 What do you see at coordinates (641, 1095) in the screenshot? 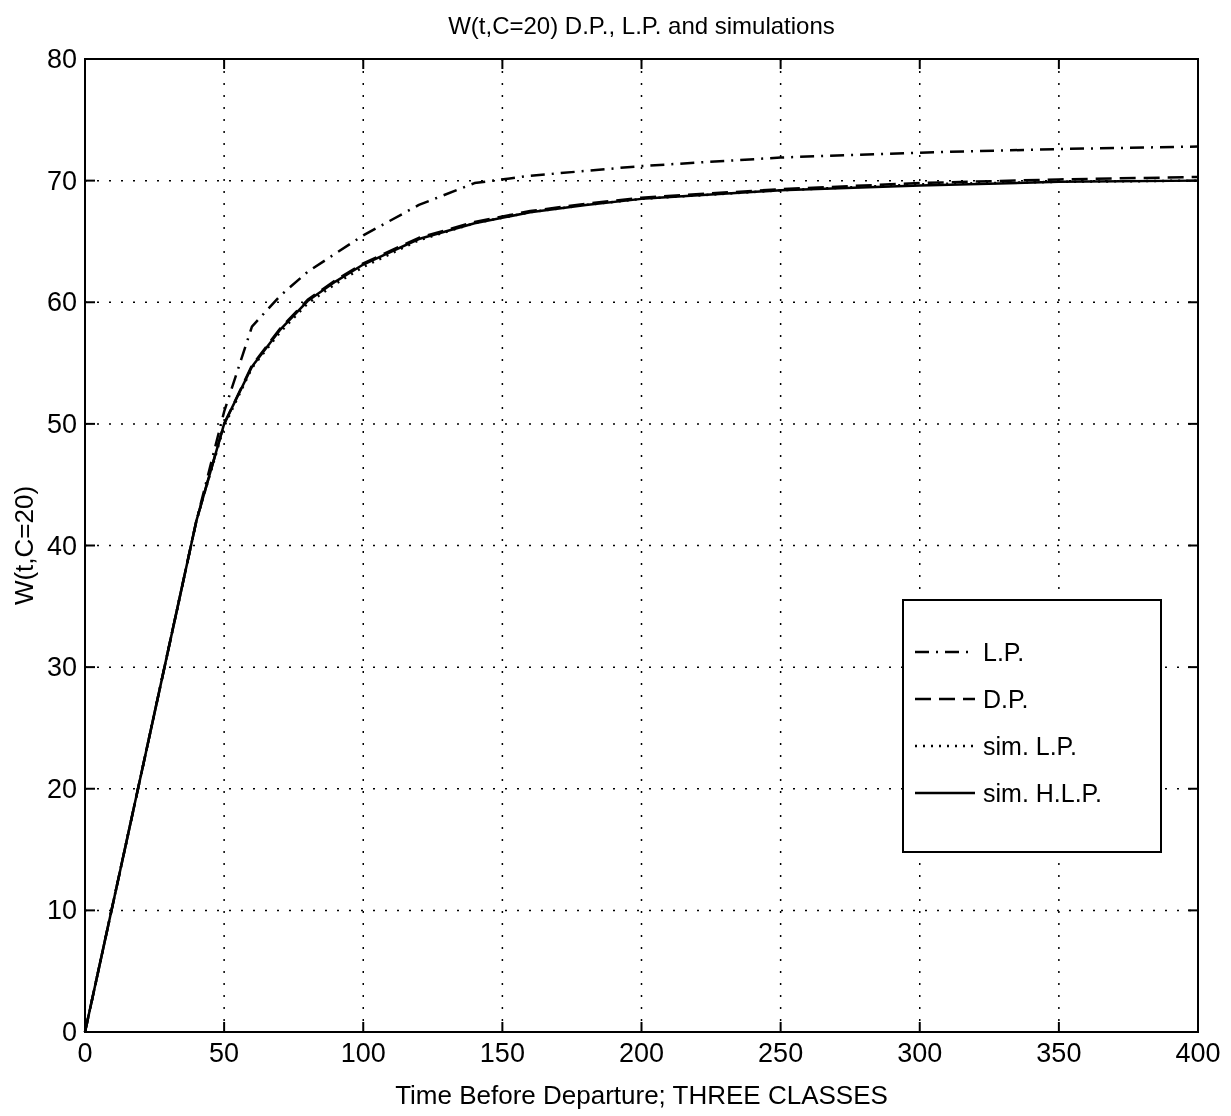
I see `x-axis-title: Time Before Departure; THREE CLASSES` at bounding box center [641, 1095].